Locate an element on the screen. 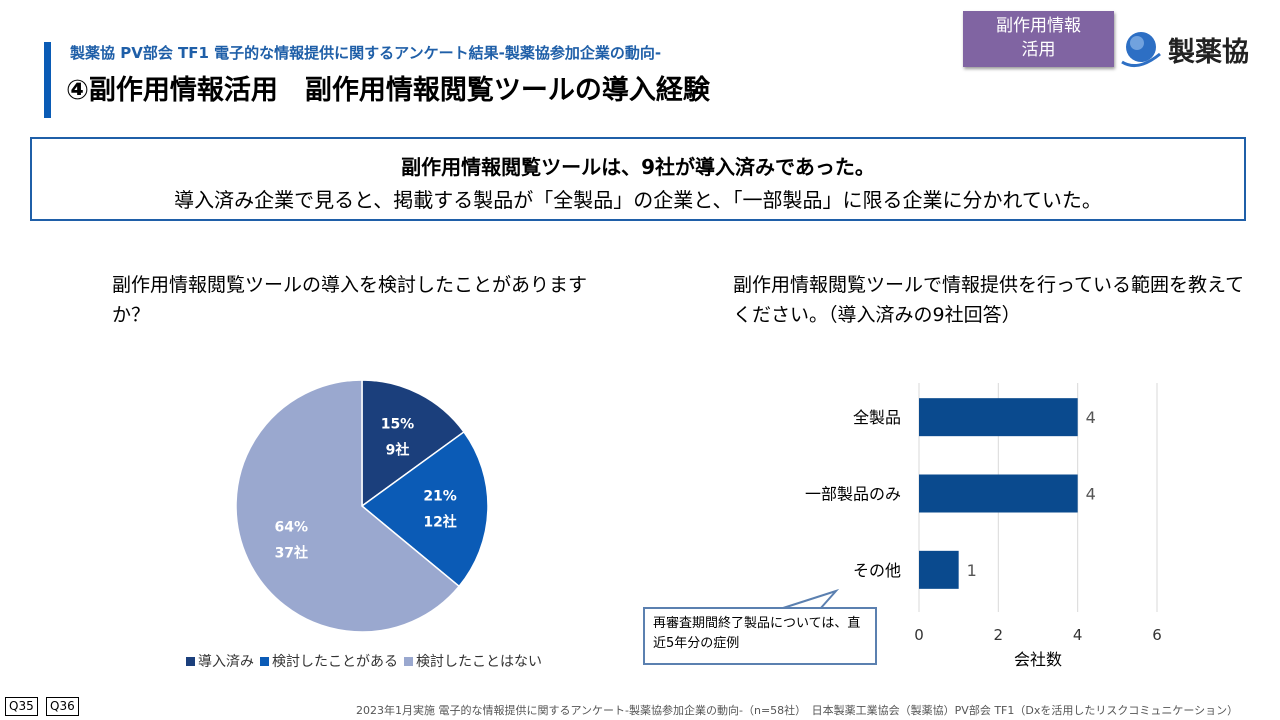 The image size is (1280, 720). category-badge: 副作用情報 活用 is located at coordinates (1038, 39).